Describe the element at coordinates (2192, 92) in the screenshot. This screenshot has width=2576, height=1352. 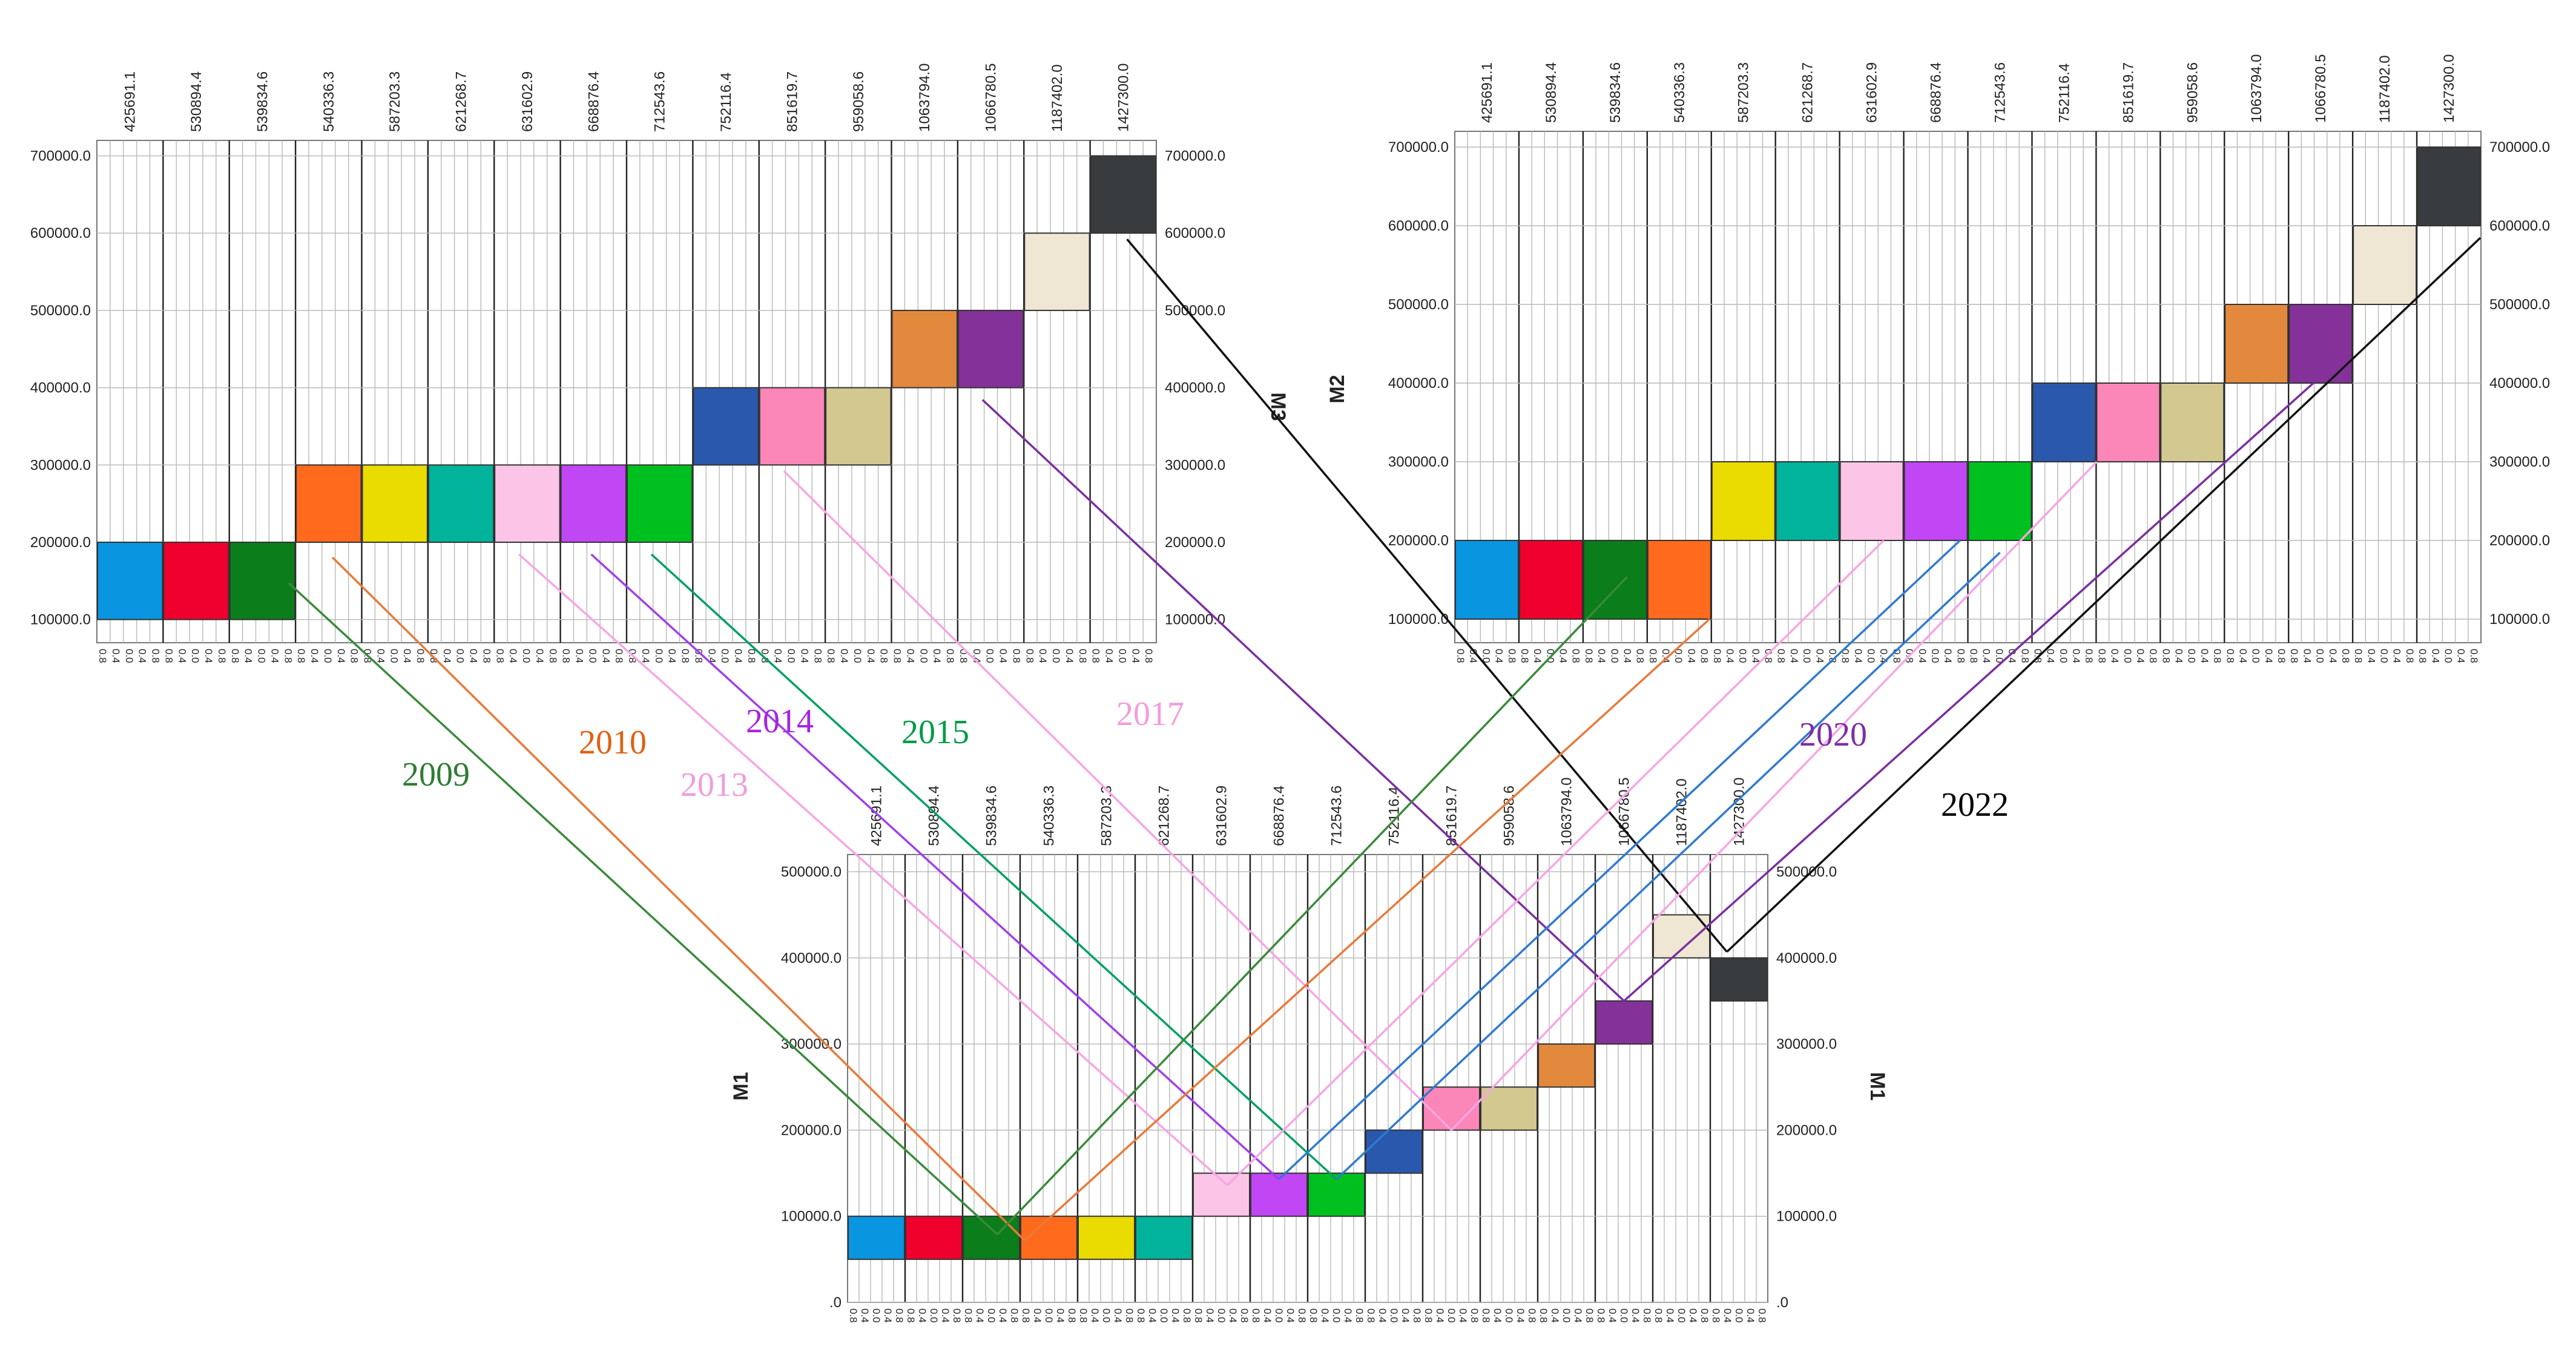
I see `x-category-label: 959058.6` at that location.